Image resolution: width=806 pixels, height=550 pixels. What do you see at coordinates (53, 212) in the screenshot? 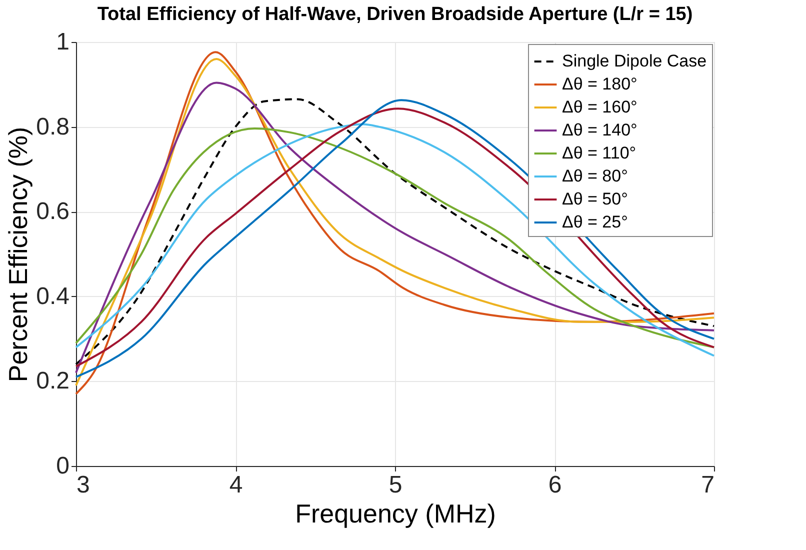
I see `y-tick-label: 0.6` at bounding box center [53, 212].